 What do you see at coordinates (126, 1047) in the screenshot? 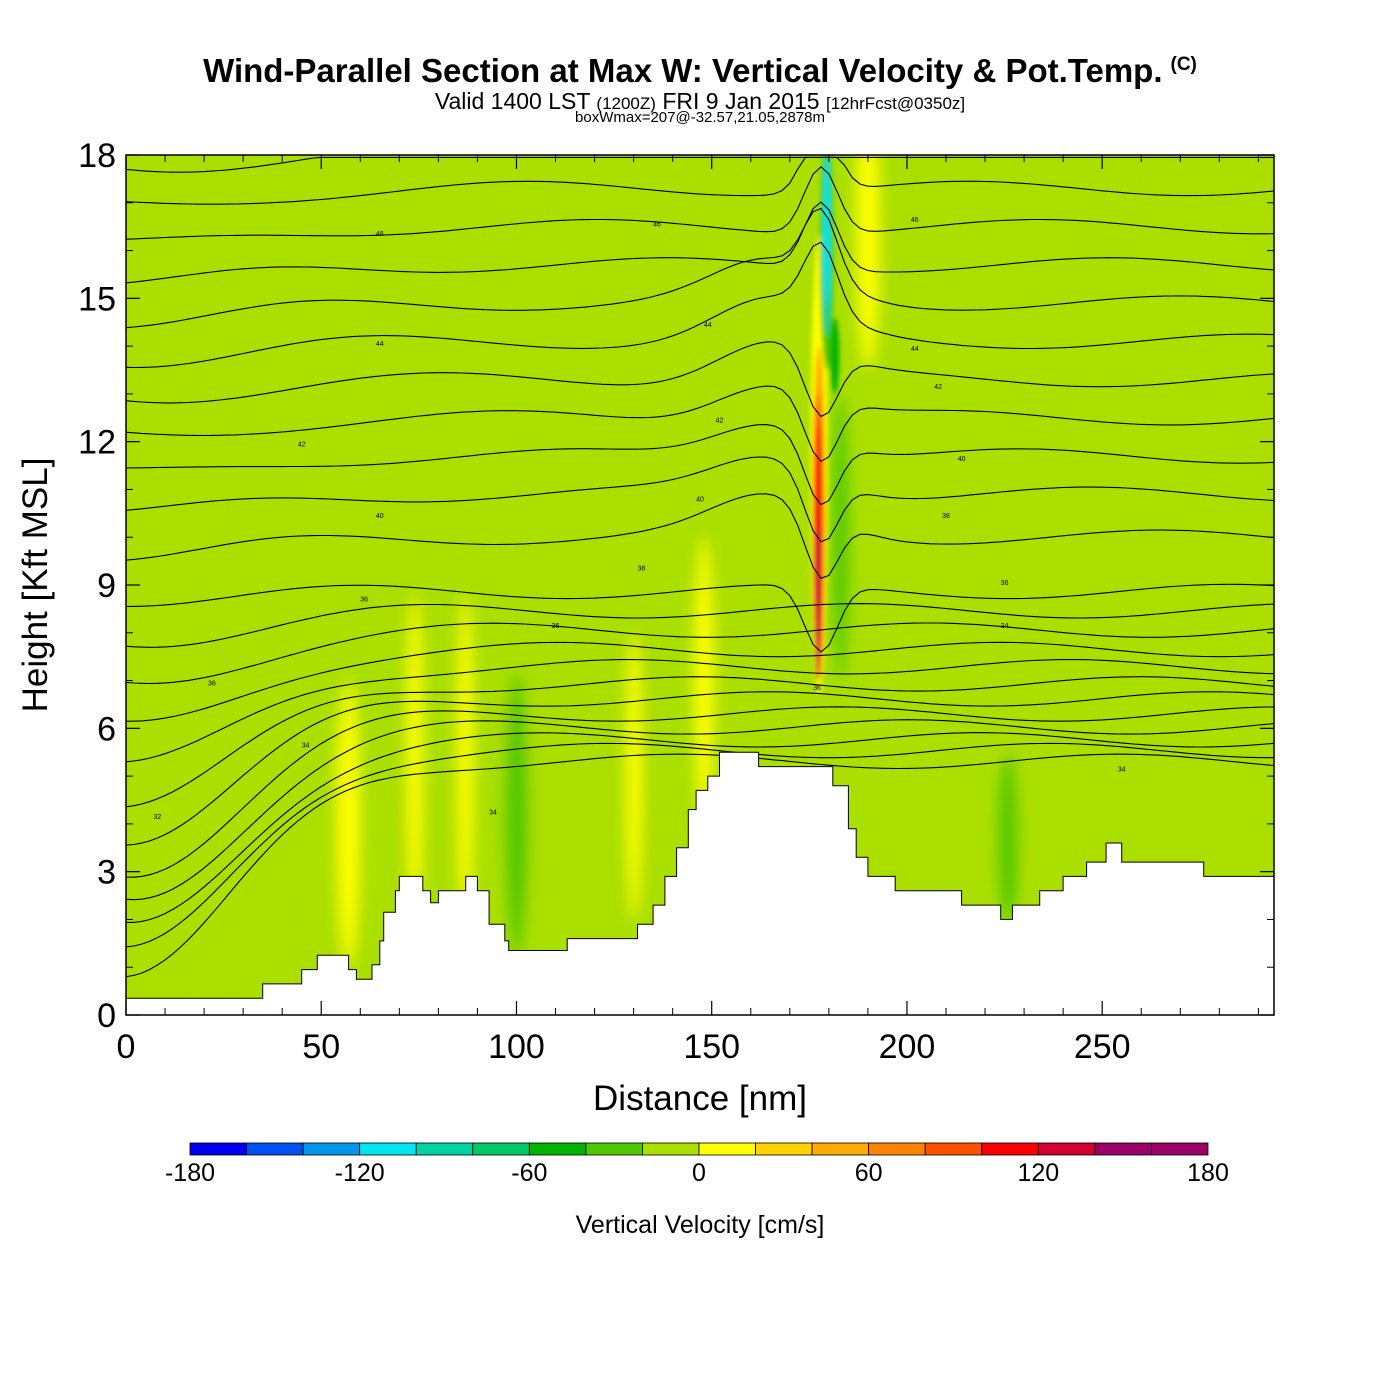
I see `x-tick-label: 0` at bounding box center [126, 1047].